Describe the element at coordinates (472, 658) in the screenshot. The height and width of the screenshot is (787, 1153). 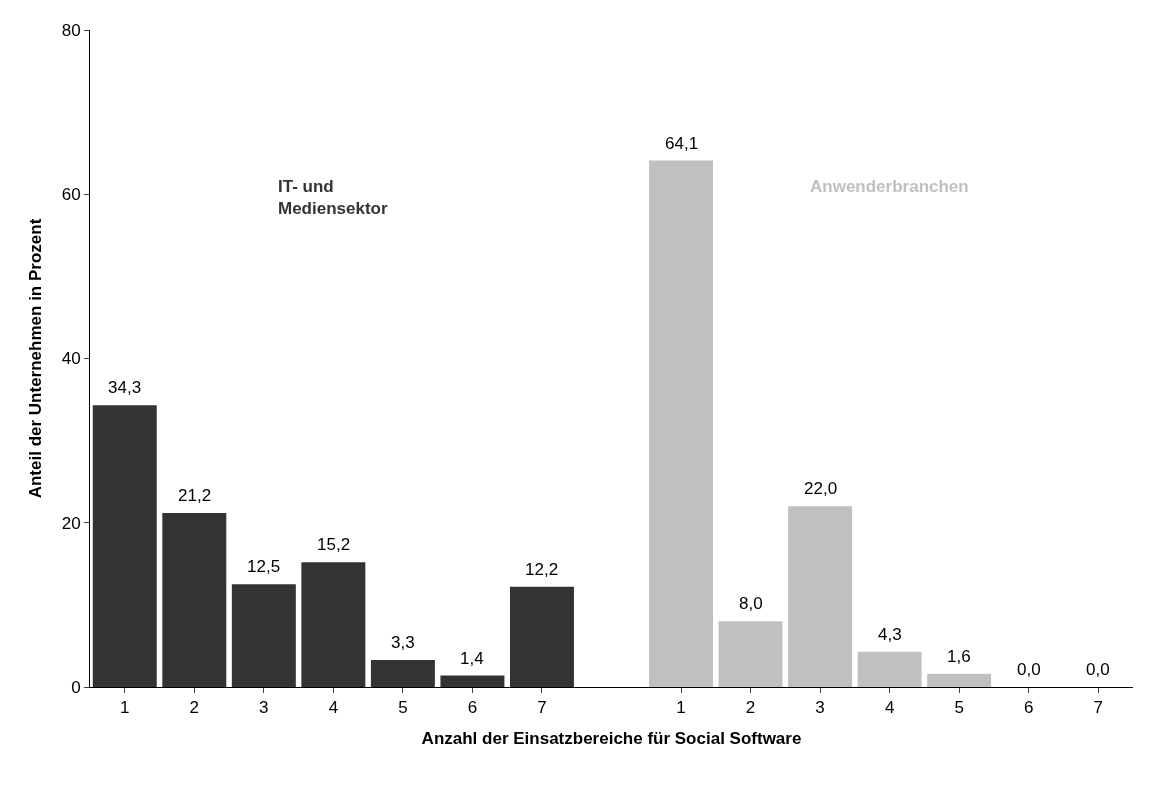
I see `data-label: 1,4` at that location.